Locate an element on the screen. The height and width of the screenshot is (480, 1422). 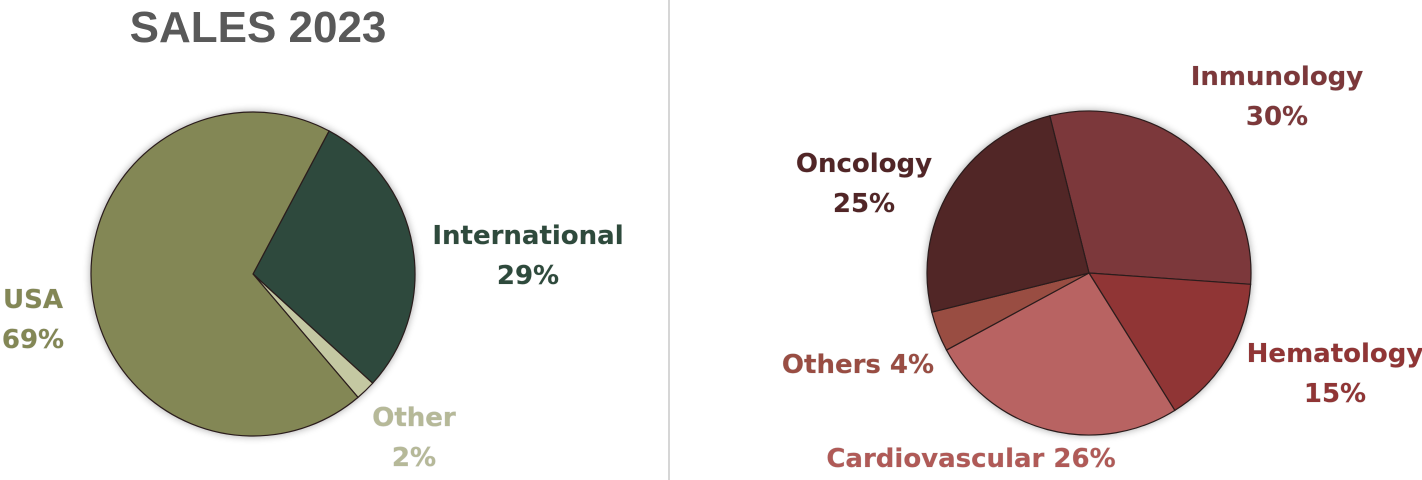
pie-slice-international is located at coordinates (334, 257).